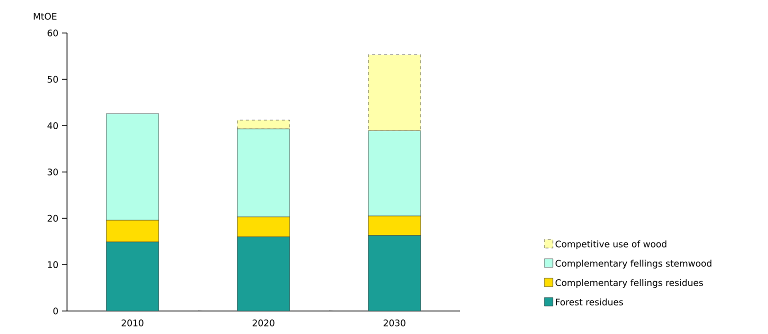 This screenshot has width=768, height=334. Describe the element at coordinates (45, 16) in the screenshot. I see `y-axis-title: MtOE` at that location.